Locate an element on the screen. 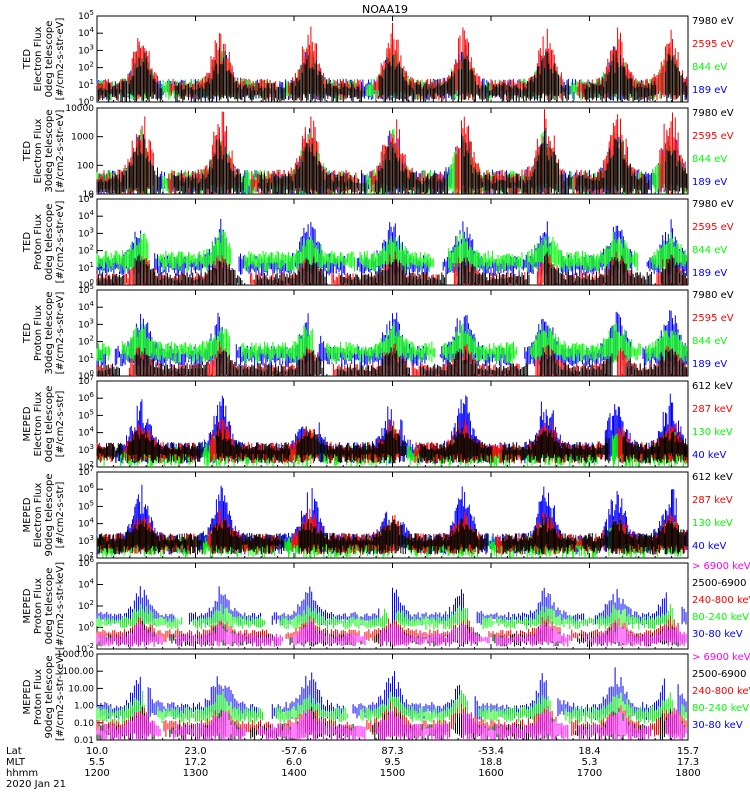 Image resolution: width=750 pixels, height=804 pixels. footer-lat: 23.0 is located at coordinates (195, 751).